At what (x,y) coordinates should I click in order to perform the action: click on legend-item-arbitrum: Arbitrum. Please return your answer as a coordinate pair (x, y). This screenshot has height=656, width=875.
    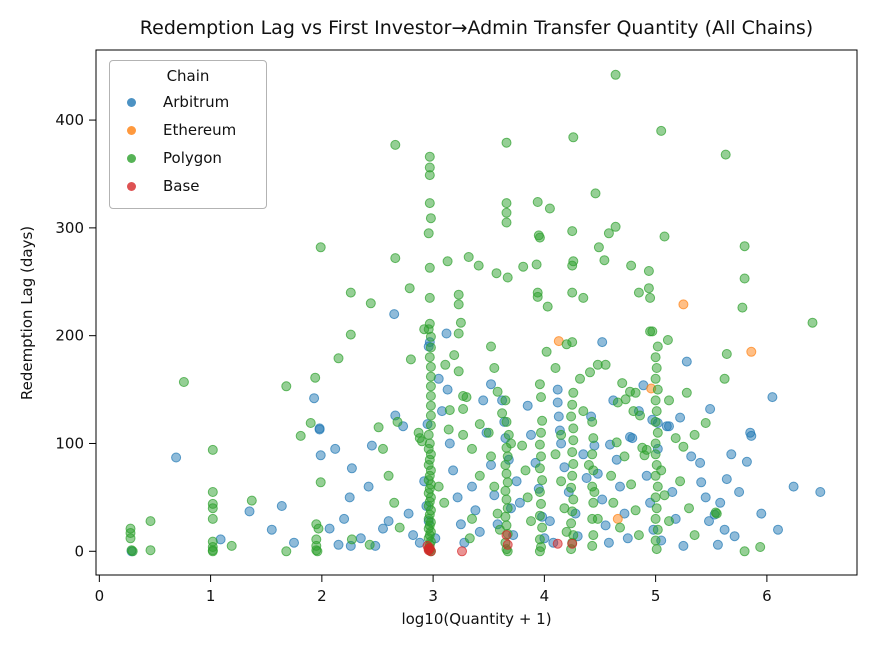
    Looking at the image, I should click on (188, 102).